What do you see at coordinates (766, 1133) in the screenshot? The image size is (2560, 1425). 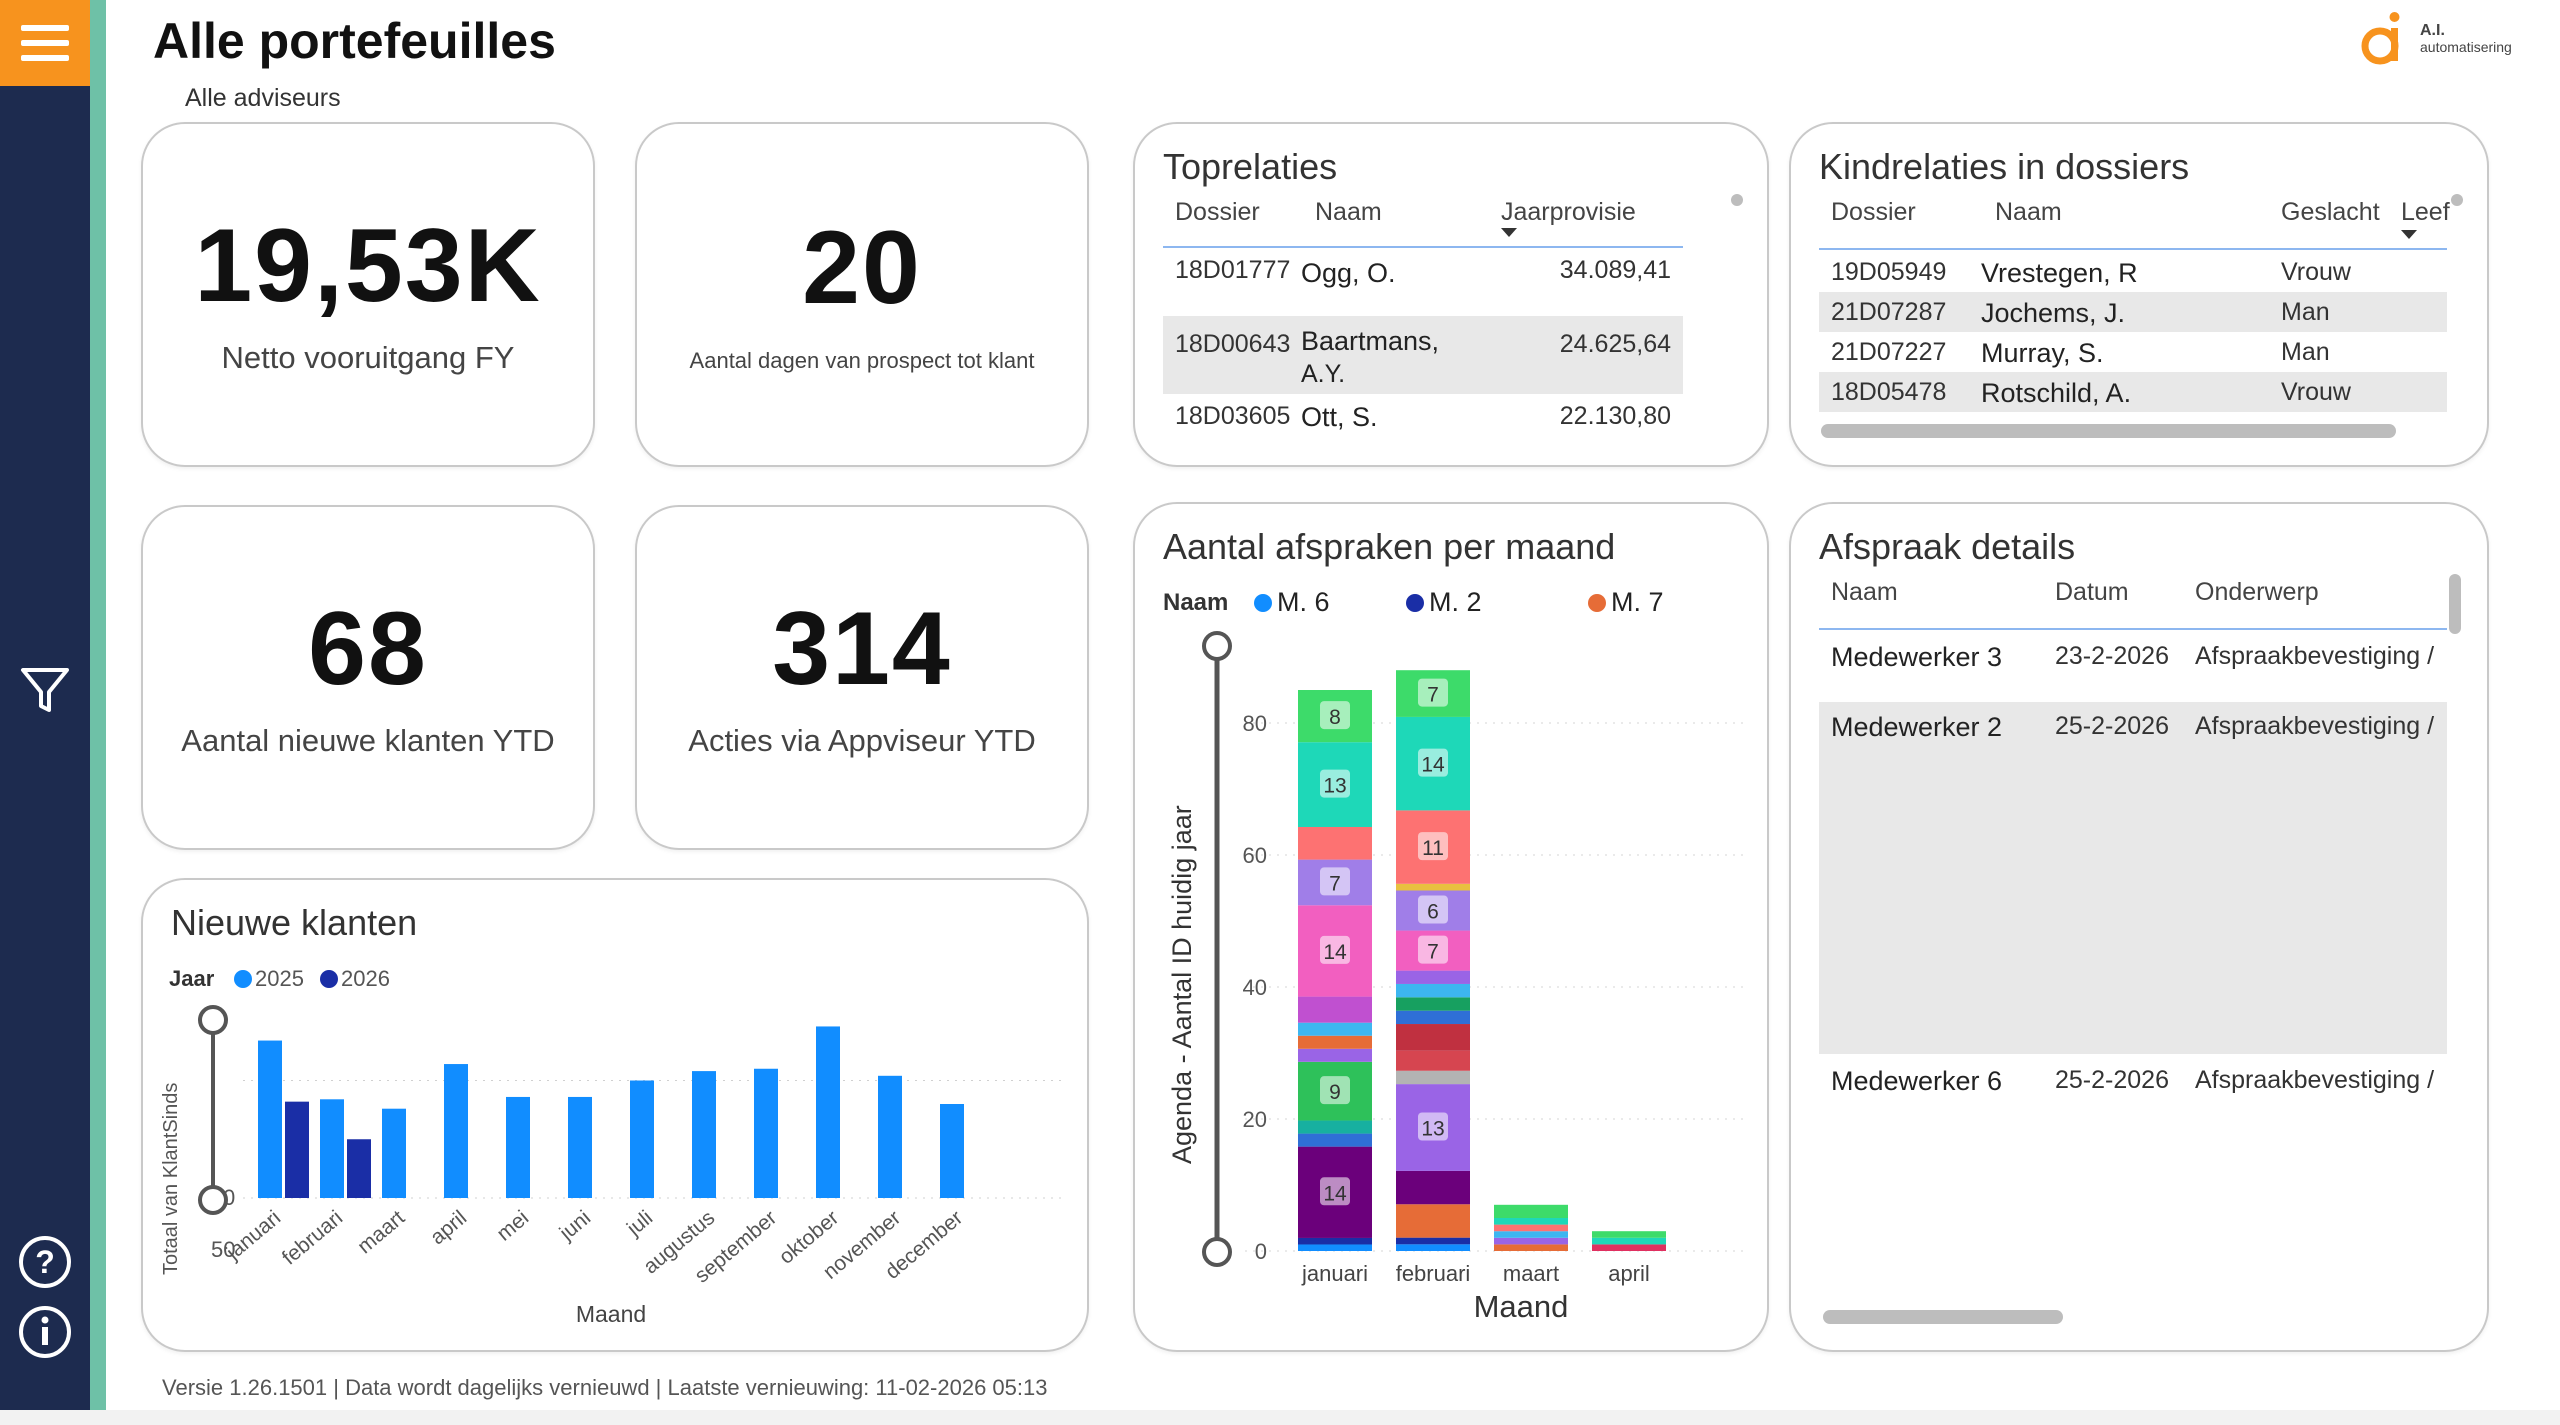 I see `bar-september-2025` at bounding box center [766, 1133].